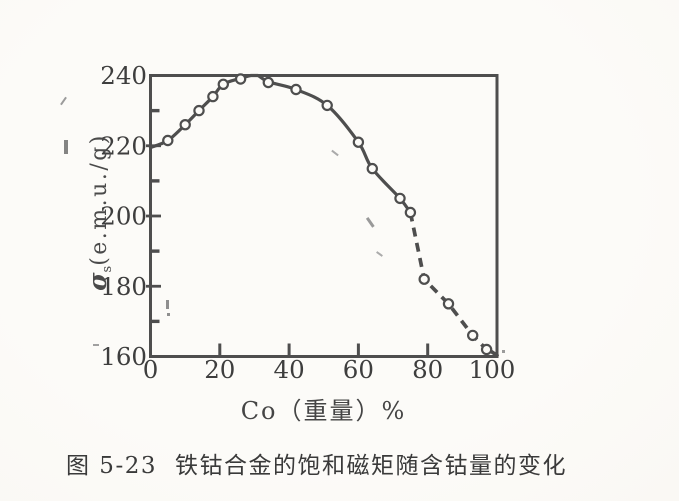 The height and width of the screenshot is (501, 679). Describe the element at coordinates (108, 269) in the screenshot. I see `sigma-subscript: s` at that location.